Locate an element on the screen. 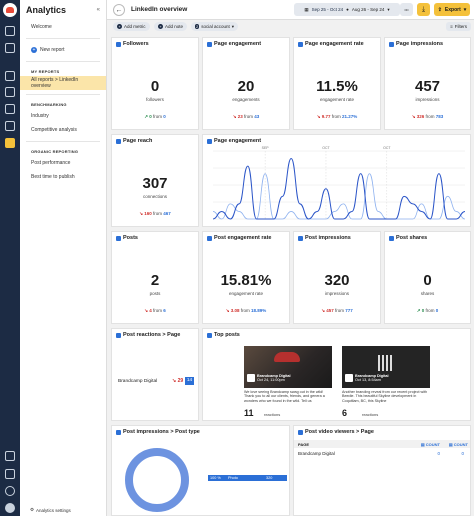  help-icon is located at coordinates (10, 491).